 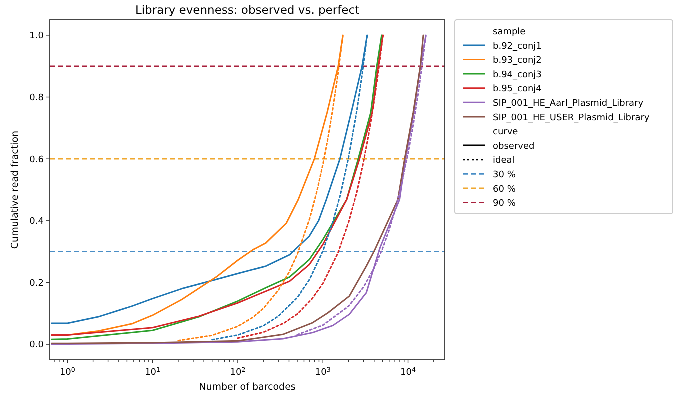 I want to click on legend-label: b.94_conj3, so click(x=517, y=75).